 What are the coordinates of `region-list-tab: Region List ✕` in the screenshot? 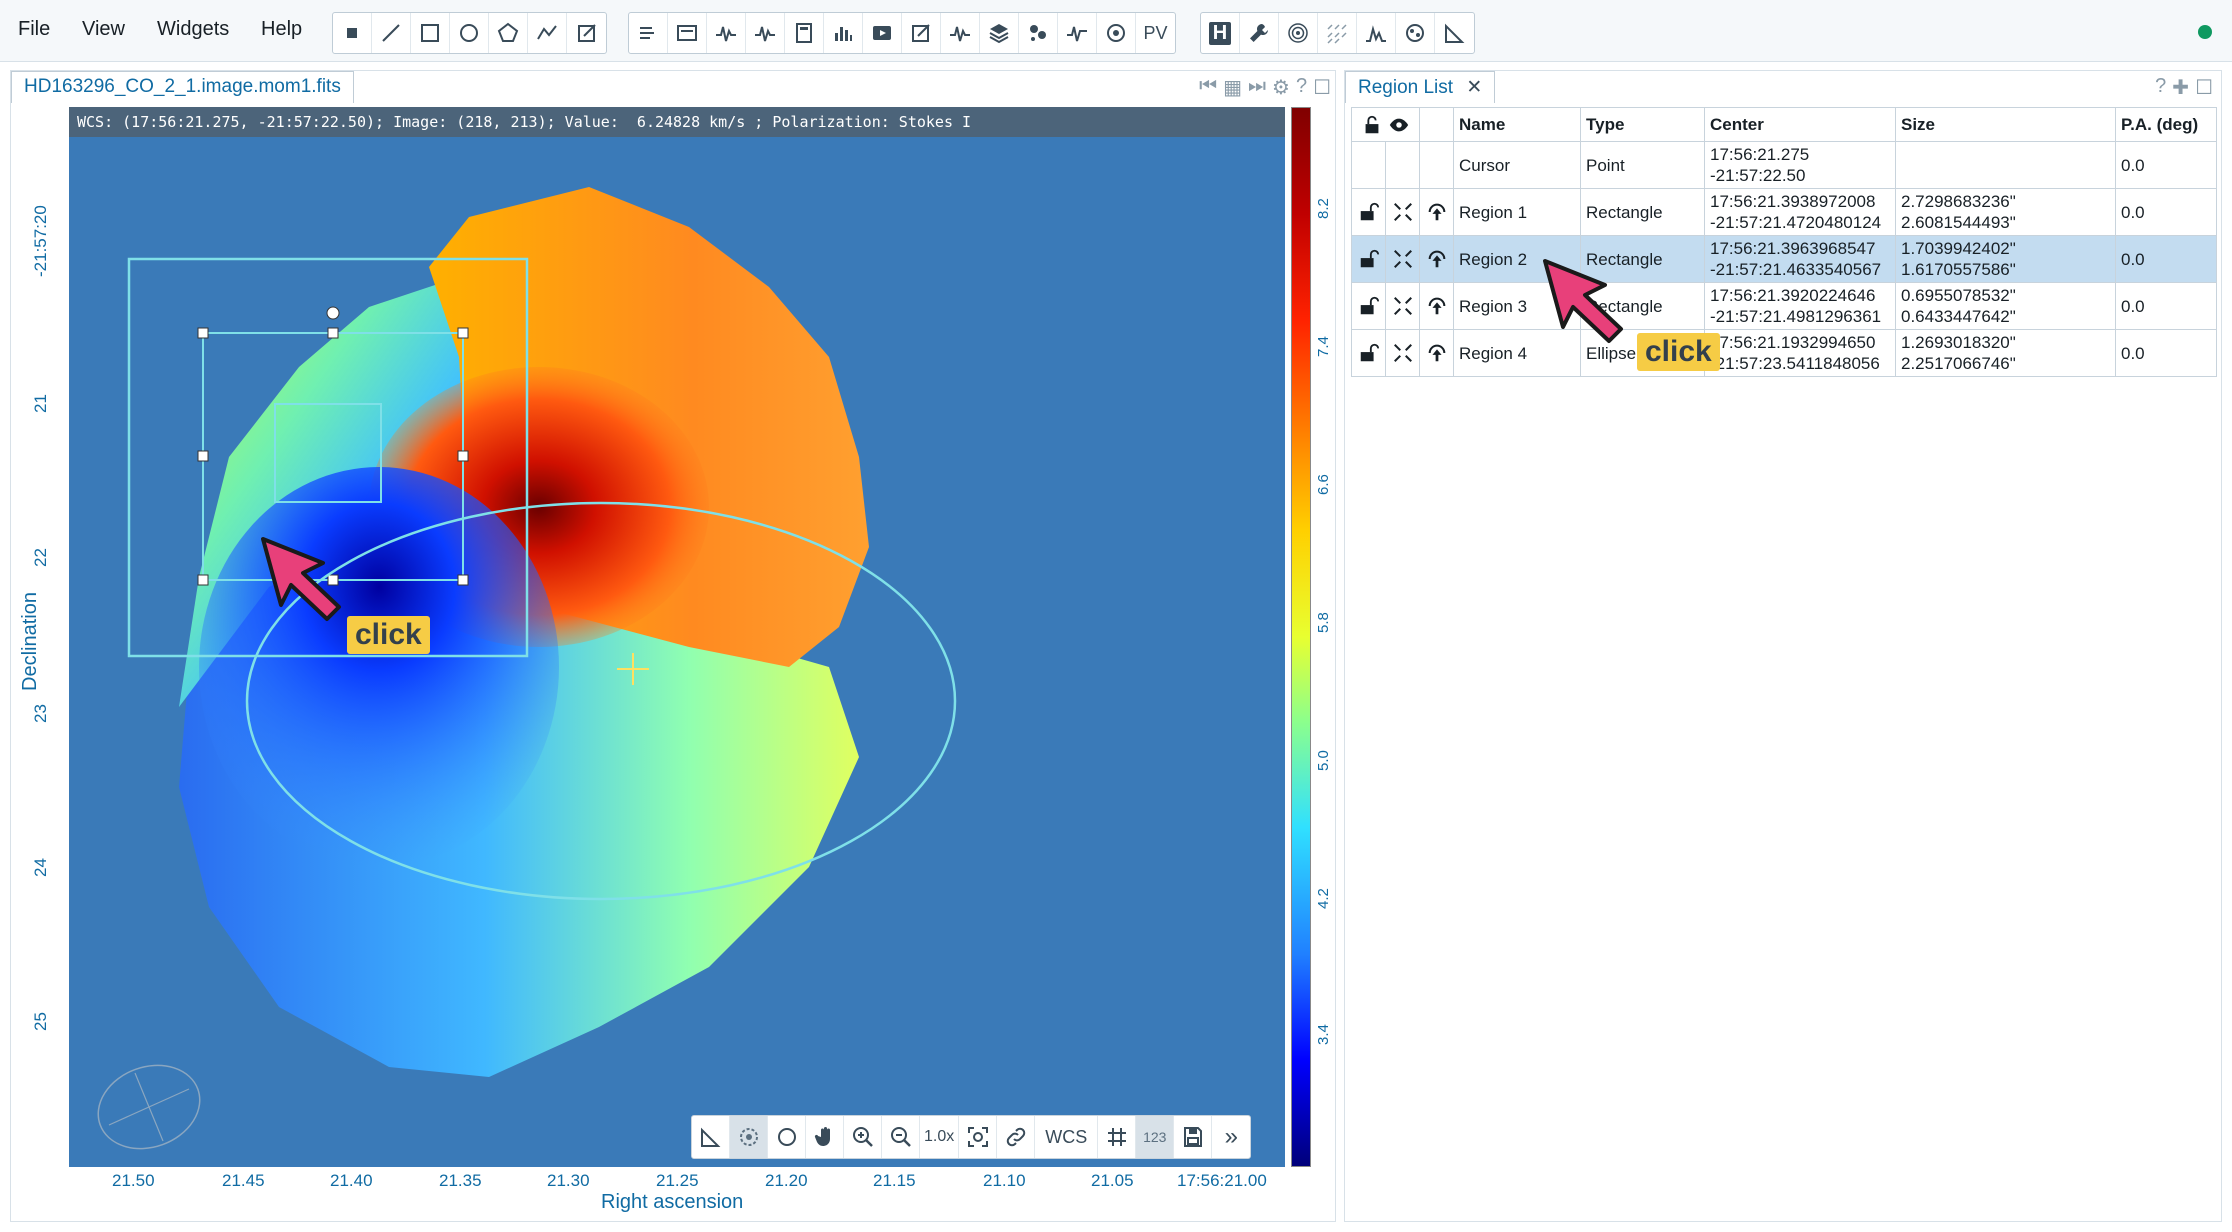 It's located at (1420, 87).